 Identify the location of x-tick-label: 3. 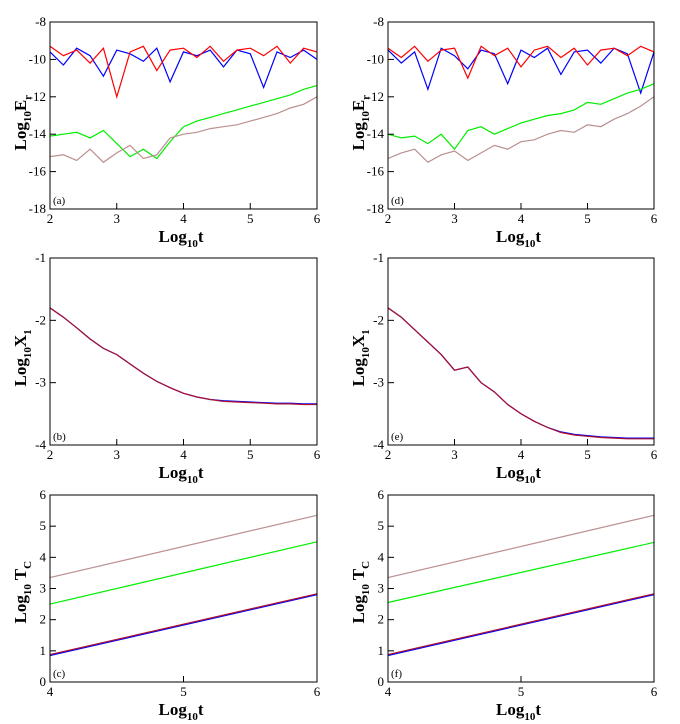
(117, 218).